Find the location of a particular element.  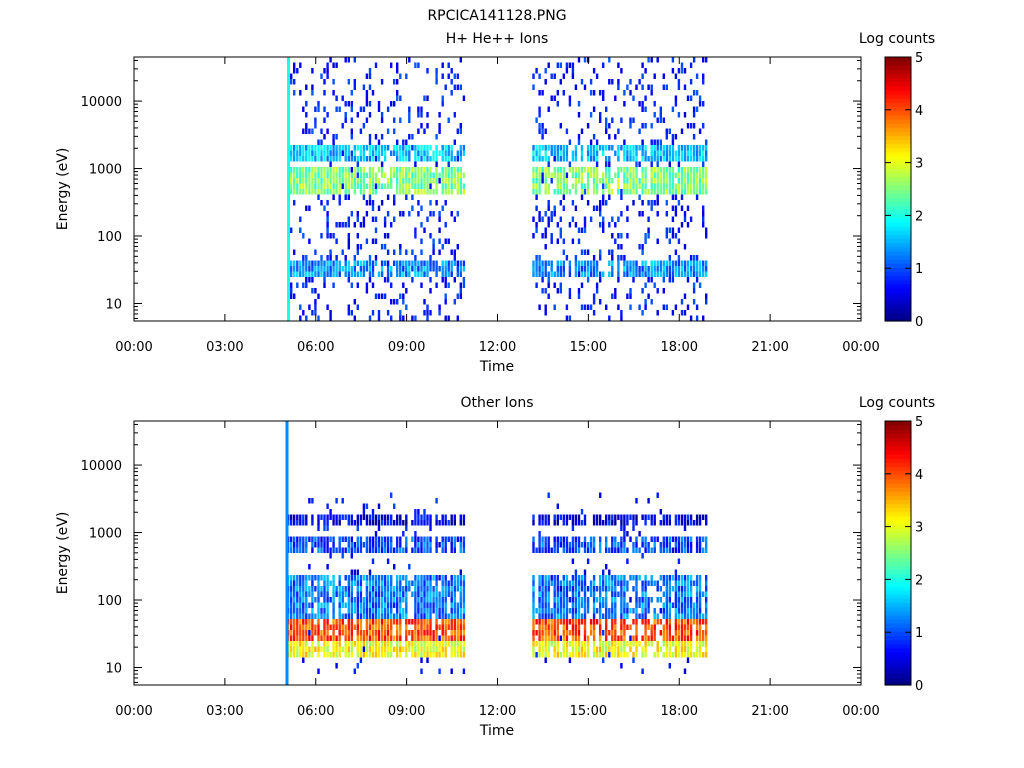

colorbar-frame is located at coordinates (898, 189).